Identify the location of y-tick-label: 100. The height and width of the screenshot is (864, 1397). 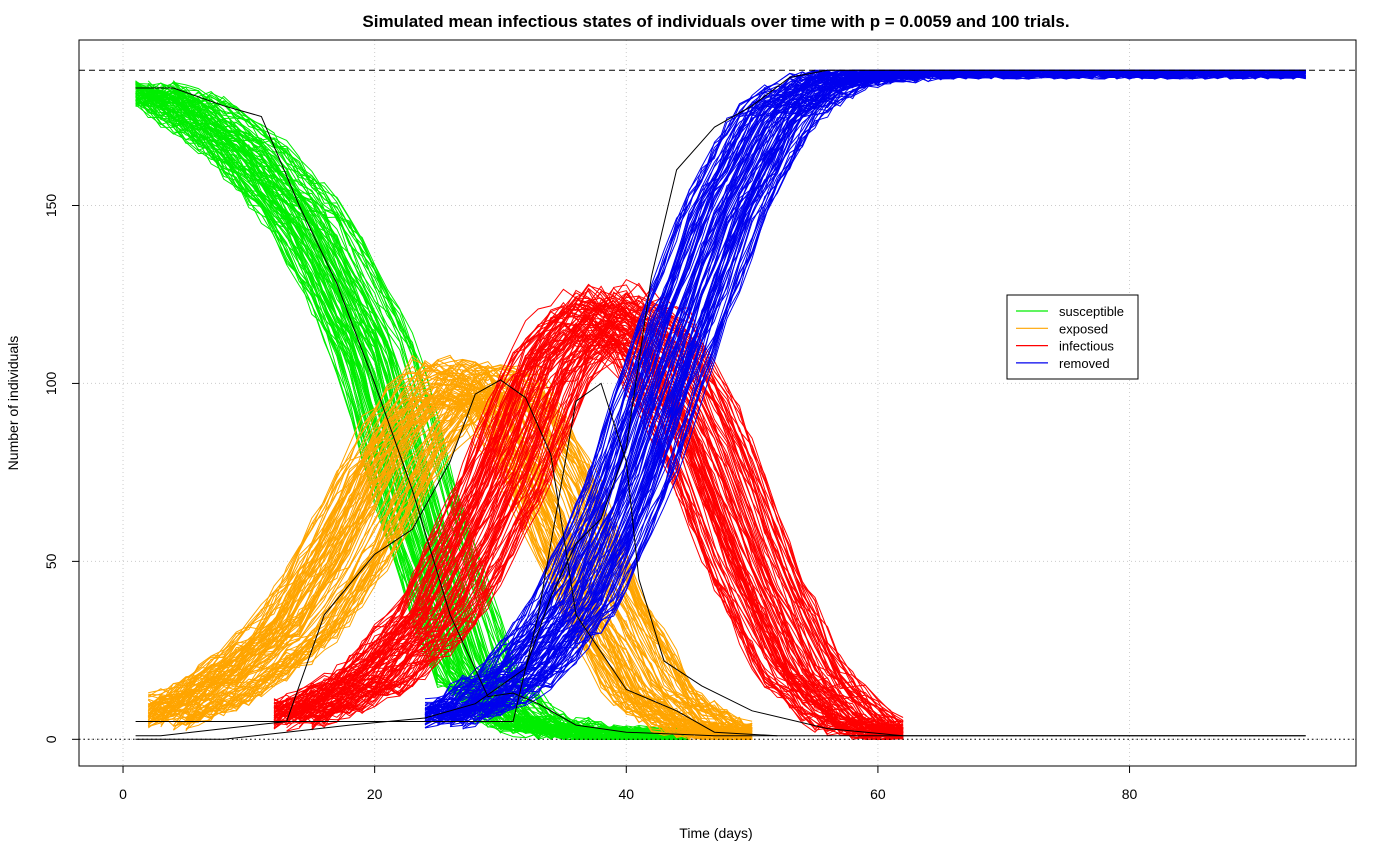
(51, 384).